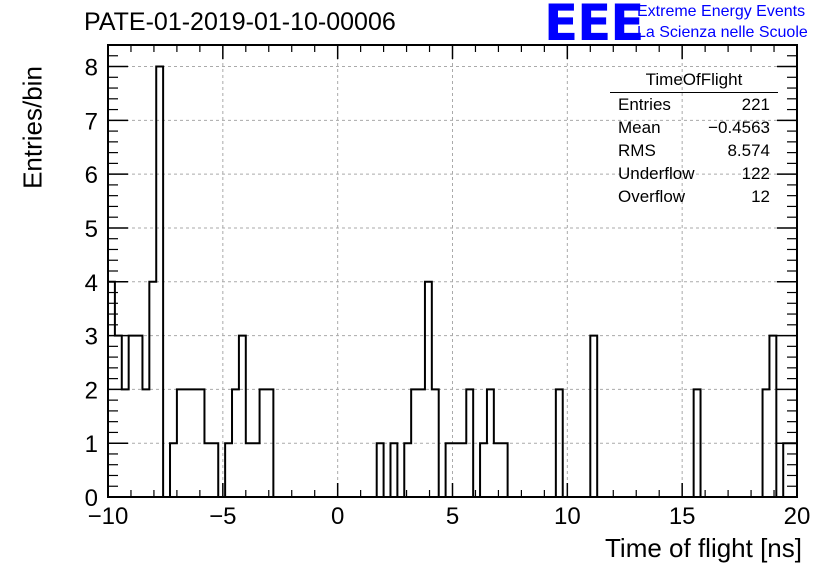 The image size is (836, 572). I want to click on x-tick-label: 5, so click(452, 516).